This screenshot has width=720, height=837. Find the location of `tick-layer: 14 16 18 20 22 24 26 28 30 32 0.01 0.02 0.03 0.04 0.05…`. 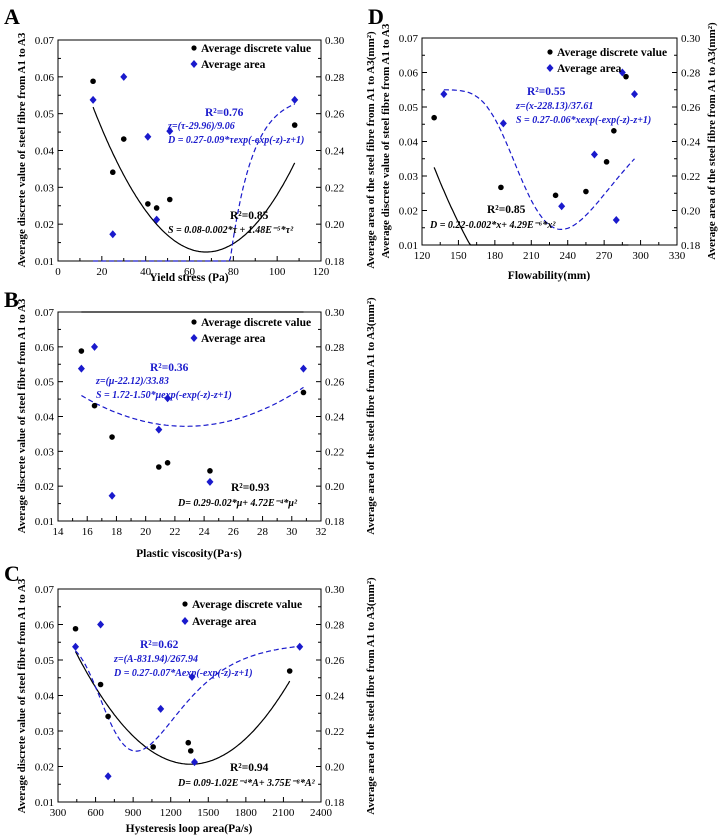

tick-layer: 14 16 18 20 22 24 26 28 30 32 0.01 0.02 0.03 0.04 0.05… is located at coordinates (190, 422).